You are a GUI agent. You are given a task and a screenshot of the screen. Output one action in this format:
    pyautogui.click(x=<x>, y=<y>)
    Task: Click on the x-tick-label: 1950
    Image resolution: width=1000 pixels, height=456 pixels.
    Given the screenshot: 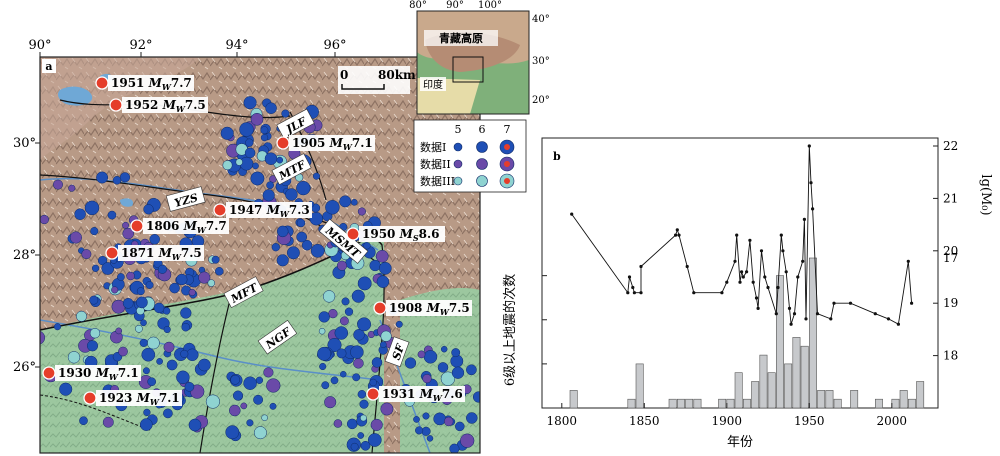 What is the action you would take?
    pyautogui.click(x=809, y=421)
    